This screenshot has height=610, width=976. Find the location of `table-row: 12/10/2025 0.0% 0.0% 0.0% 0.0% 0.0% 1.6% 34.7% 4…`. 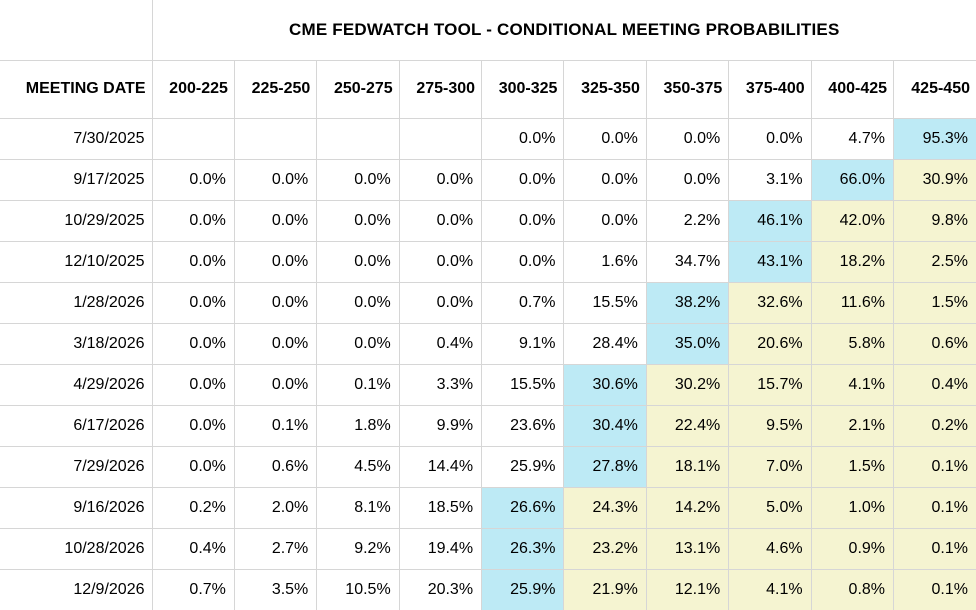

table-row: 12/10/2025 0.0% 0.0% 0.0% 0.0% 0.0% 1.6% 34.7% 4… is located at coordinates (488, 261).